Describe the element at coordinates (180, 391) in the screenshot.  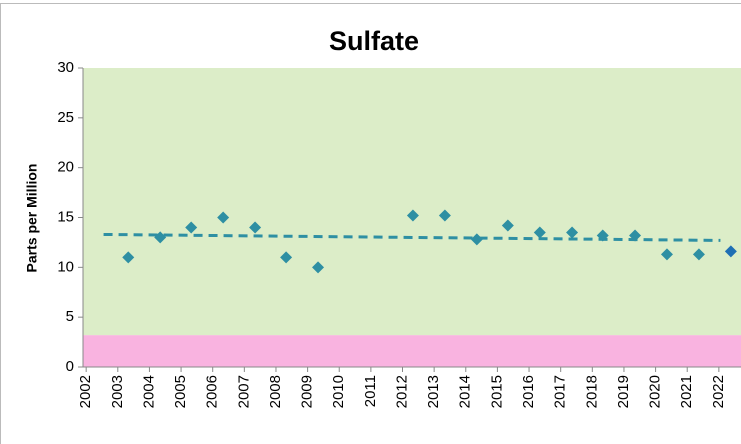
I see `x-tick-label: 2005` at that location.